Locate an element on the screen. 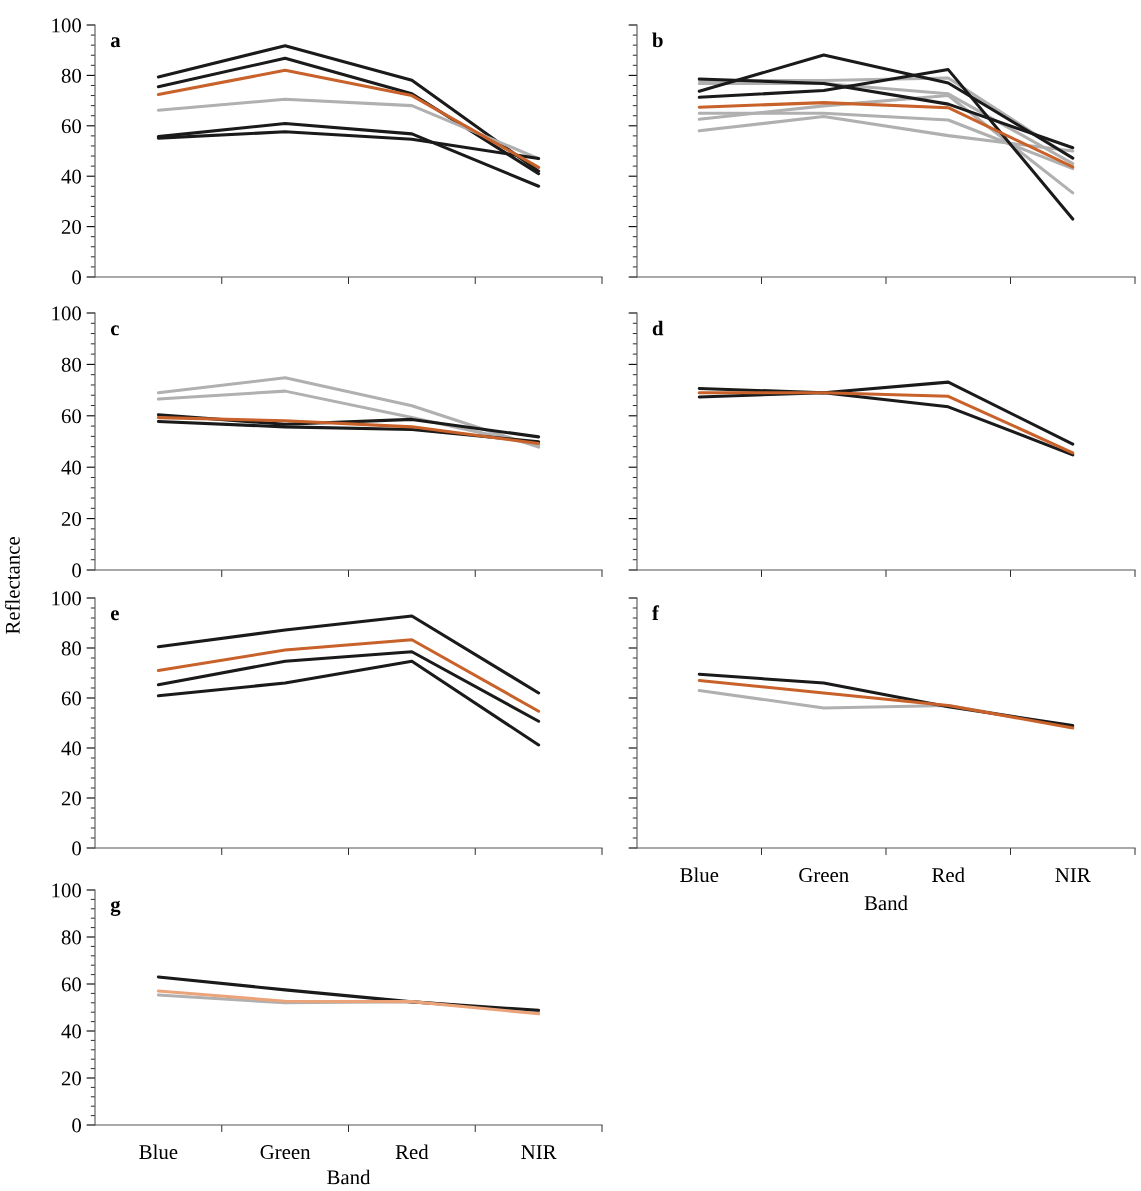 This screenshot has width=1141, height=1191. chart-title: a is located at coordinates (115, 42).